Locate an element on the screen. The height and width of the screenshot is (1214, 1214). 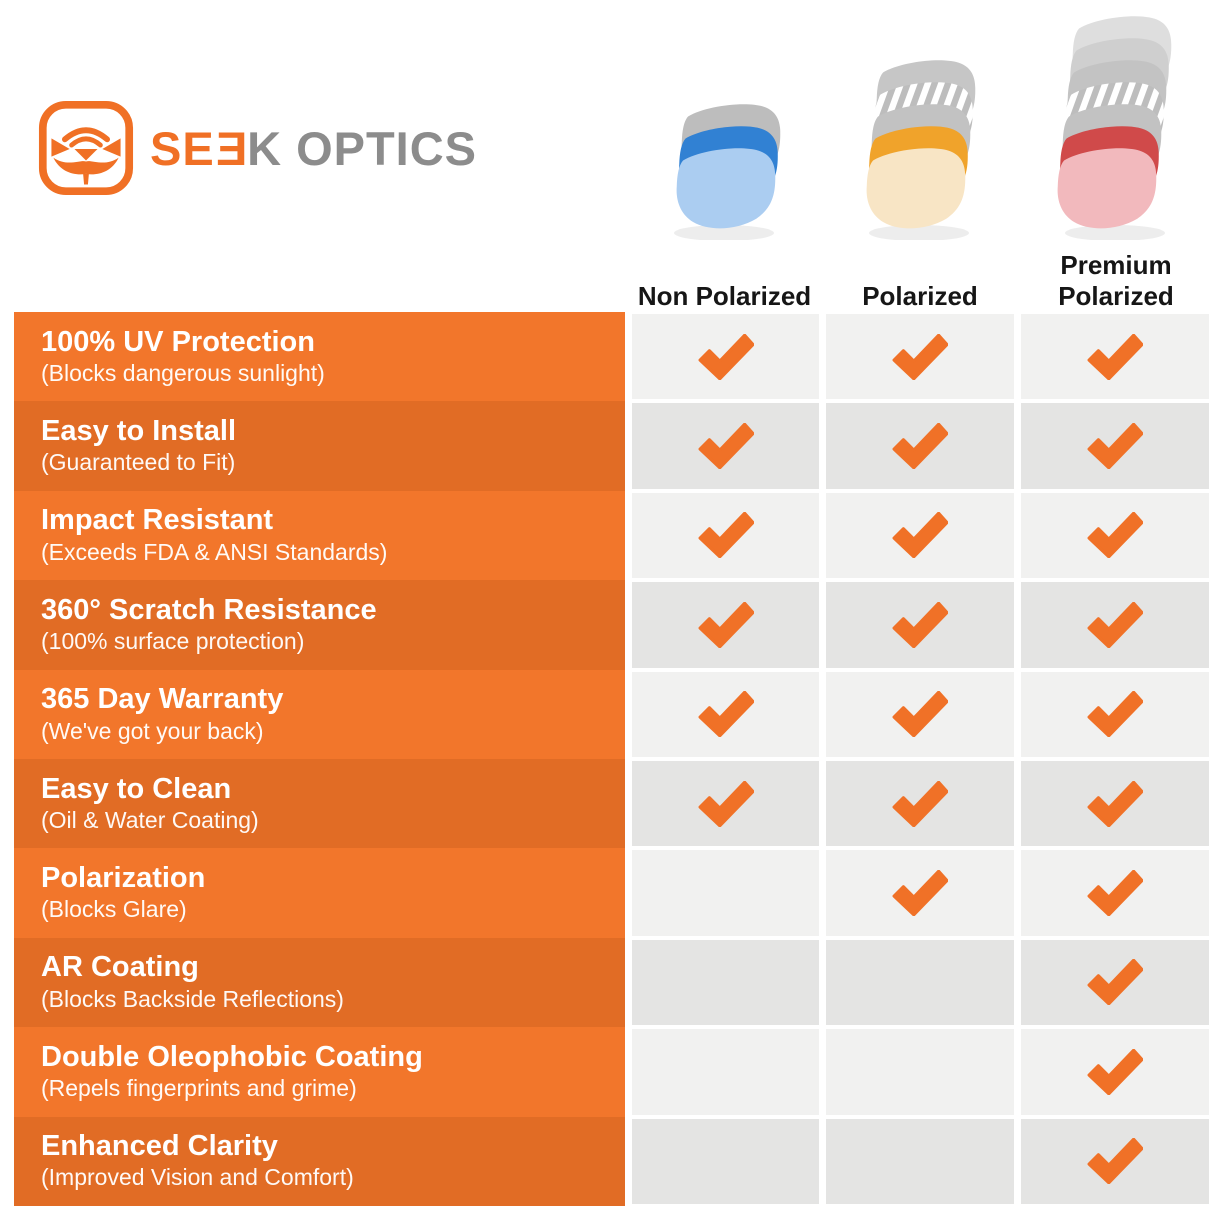
feature-subtitle: (Blocks Glare) is located at coordinates (114, 909).